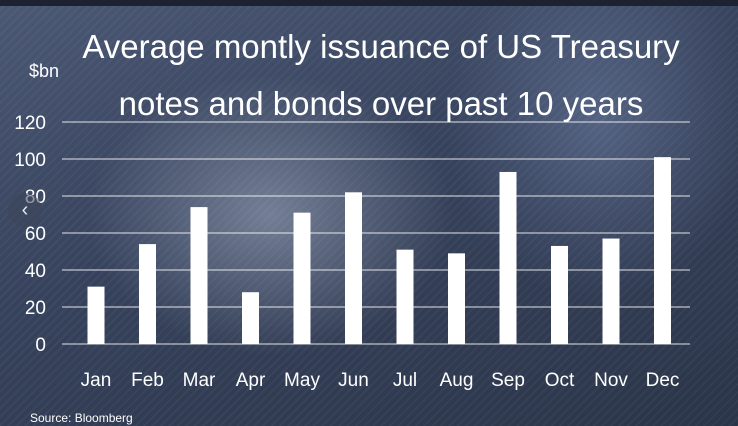  Describe the element at coordinates (35, 234) in the screenshot. I see `y-tick-label: 60` at that location.